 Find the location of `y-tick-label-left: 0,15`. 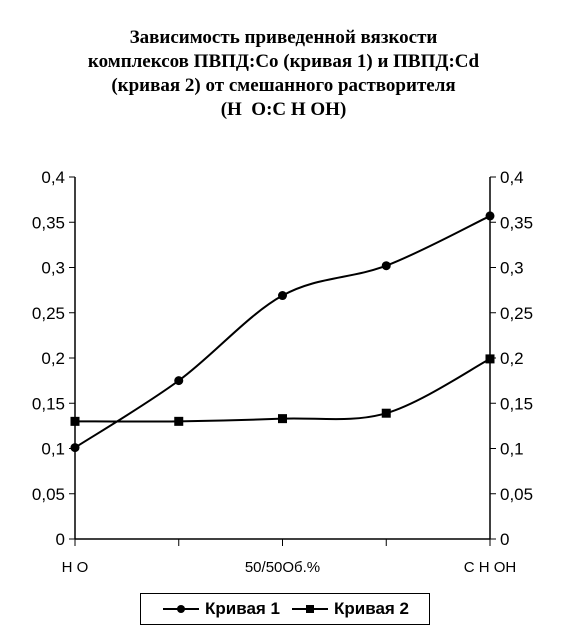

y-tick-label-left: 0,15 is located at coordinates (48, 403).